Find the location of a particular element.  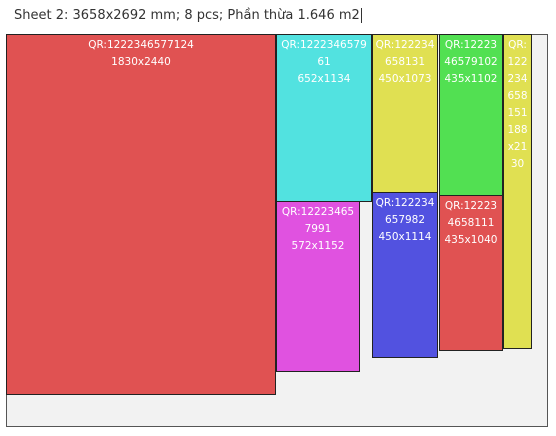

piece: QR:1222346579102 435x1102 is located at coordinates (471, 115).